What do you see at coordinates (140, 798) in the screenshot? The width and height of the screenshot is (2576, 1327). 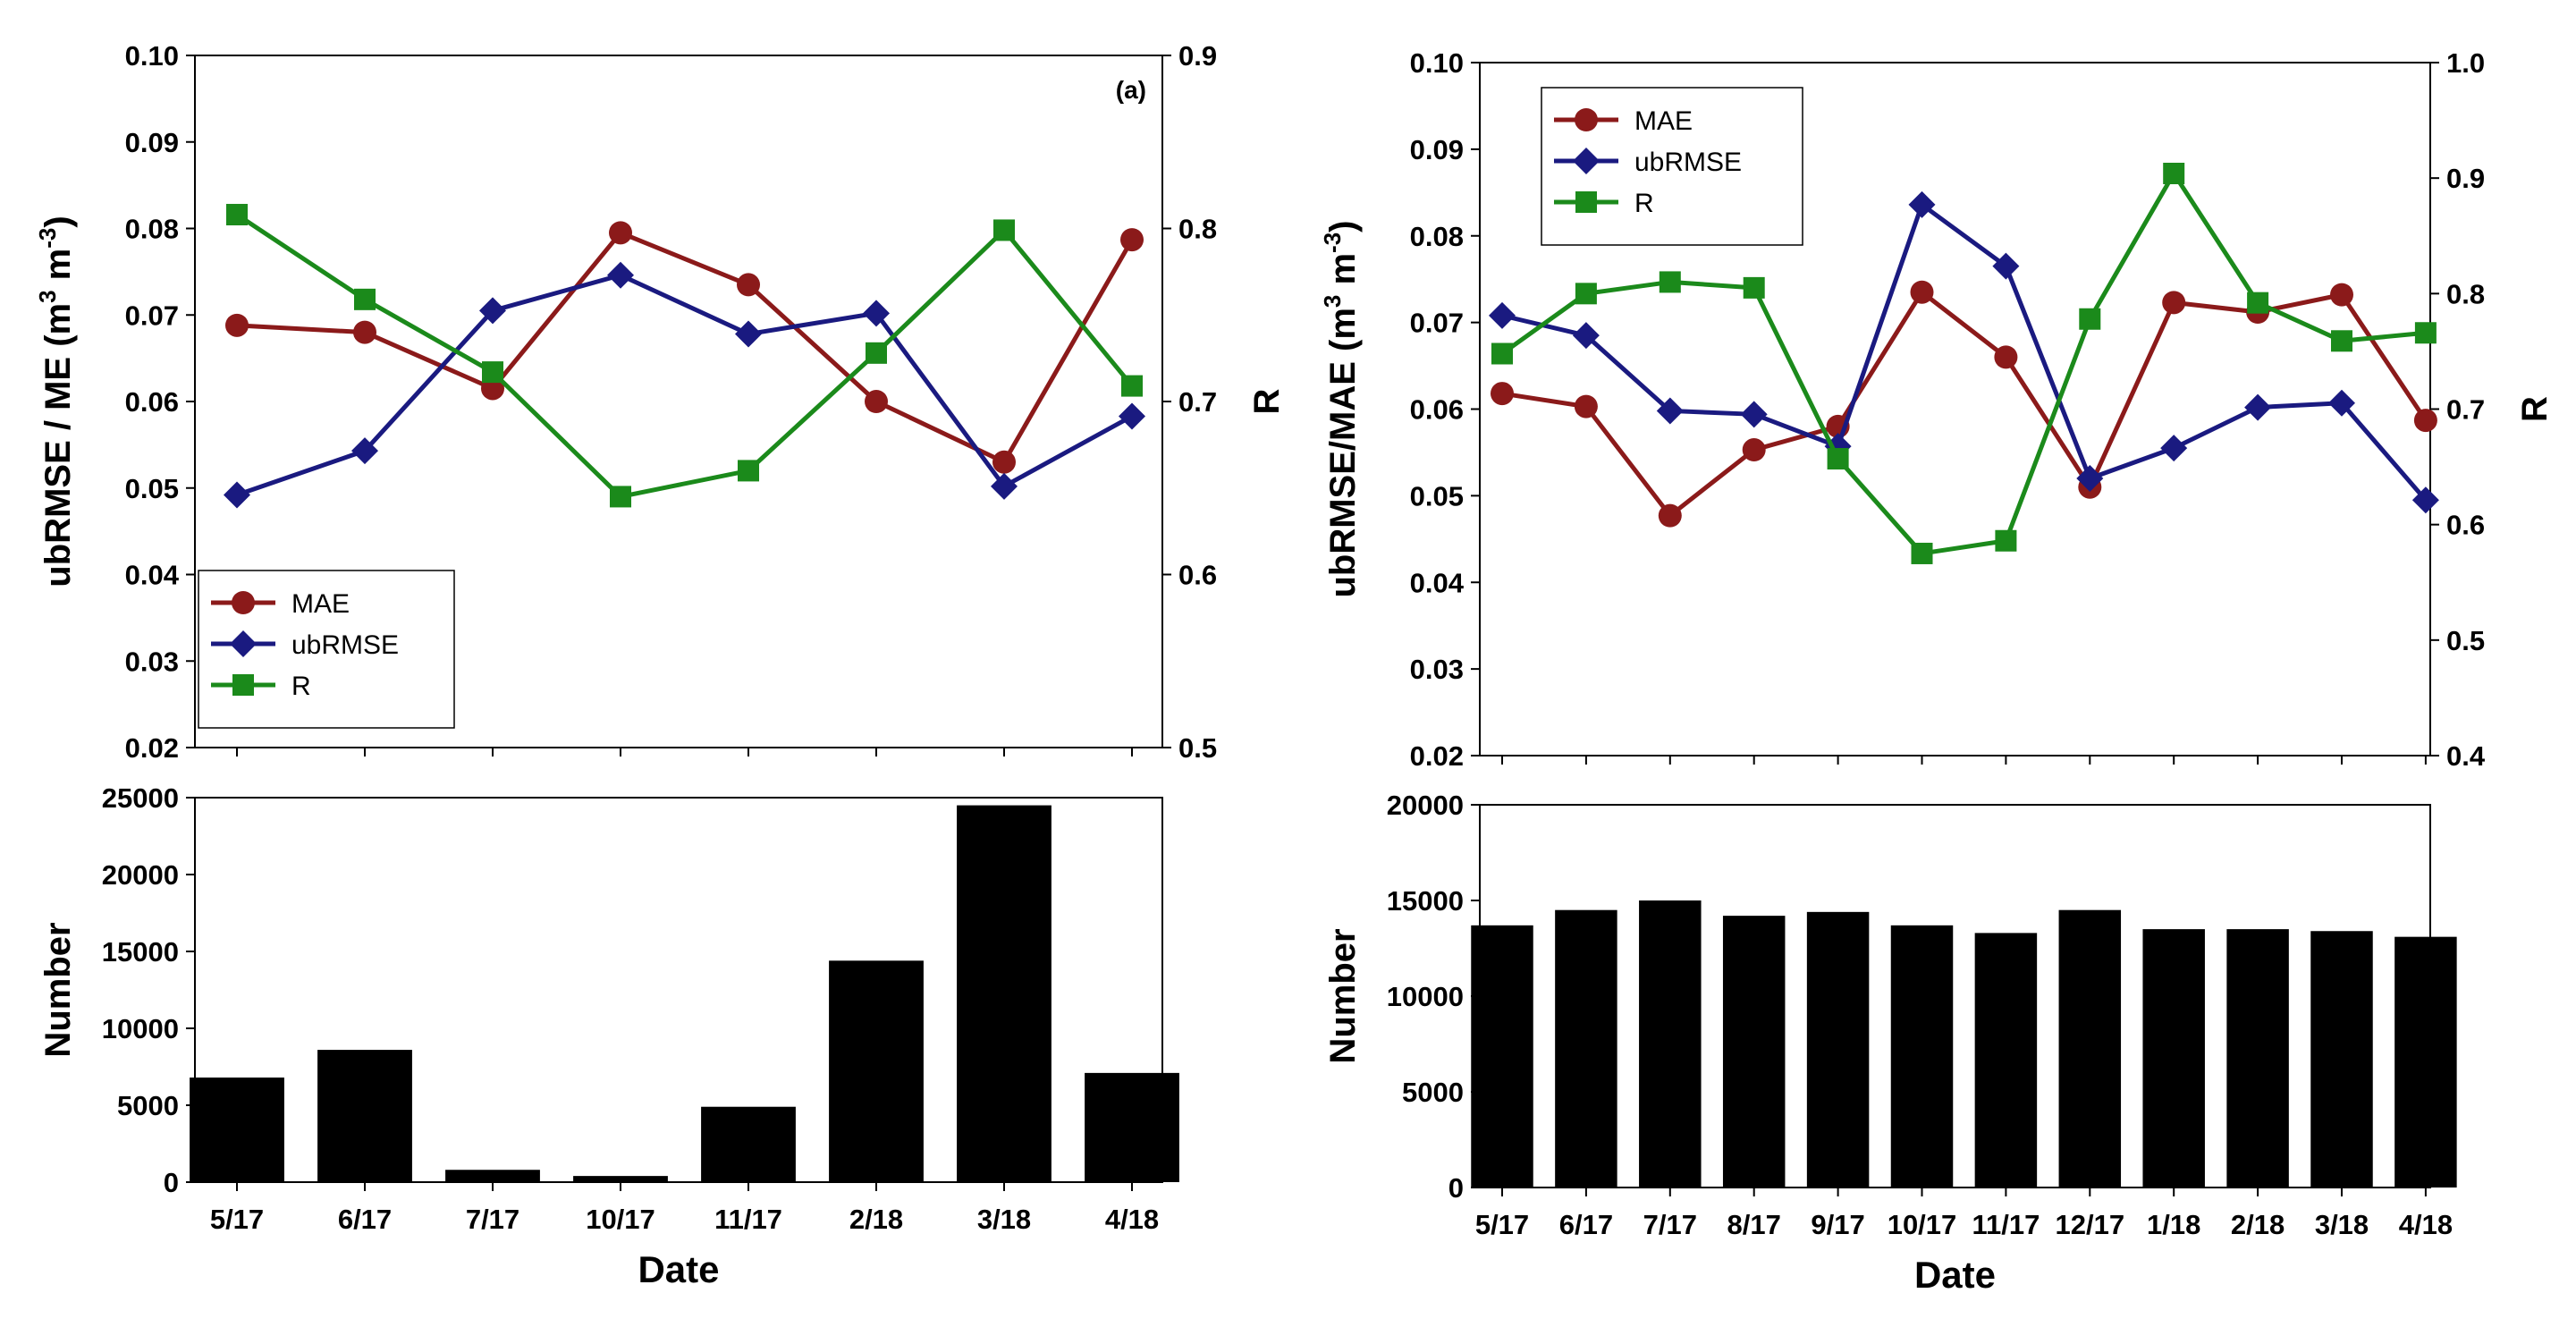 I see `left-bar-ytick-label: 25000` at bounding box center [140, 798].